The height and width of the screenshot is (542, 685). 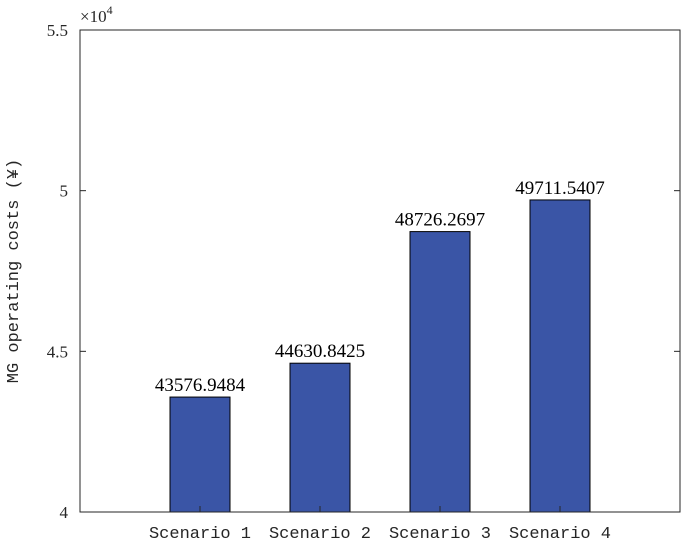 What do you see at coordinates (200, 385) in the screenshot?
I see `data-label-1: 43576.9484` at bounding box center [200, 385].